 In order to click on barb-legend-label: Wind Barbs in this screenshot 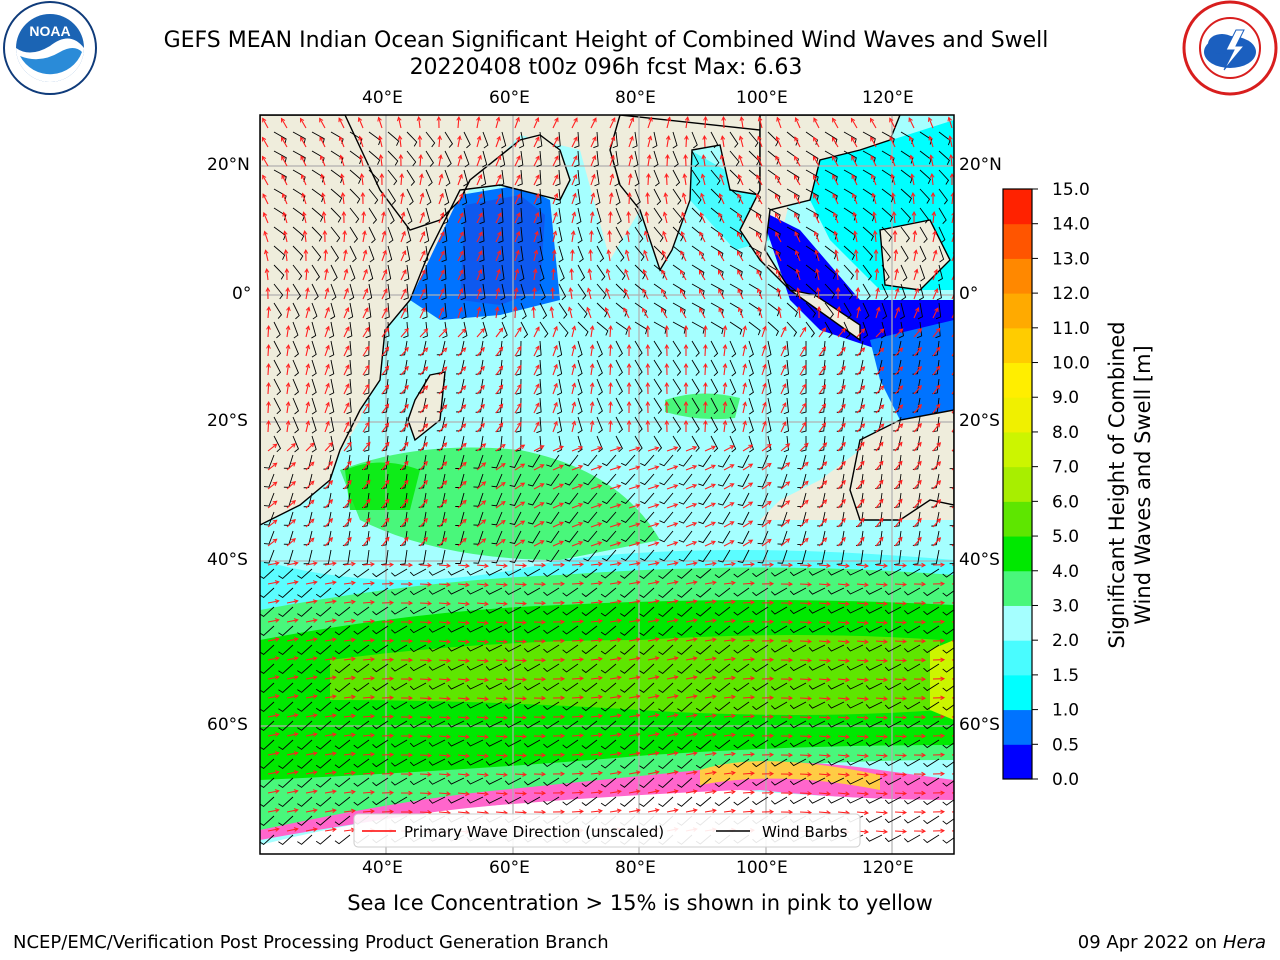, I will do `click(805, 832)`.